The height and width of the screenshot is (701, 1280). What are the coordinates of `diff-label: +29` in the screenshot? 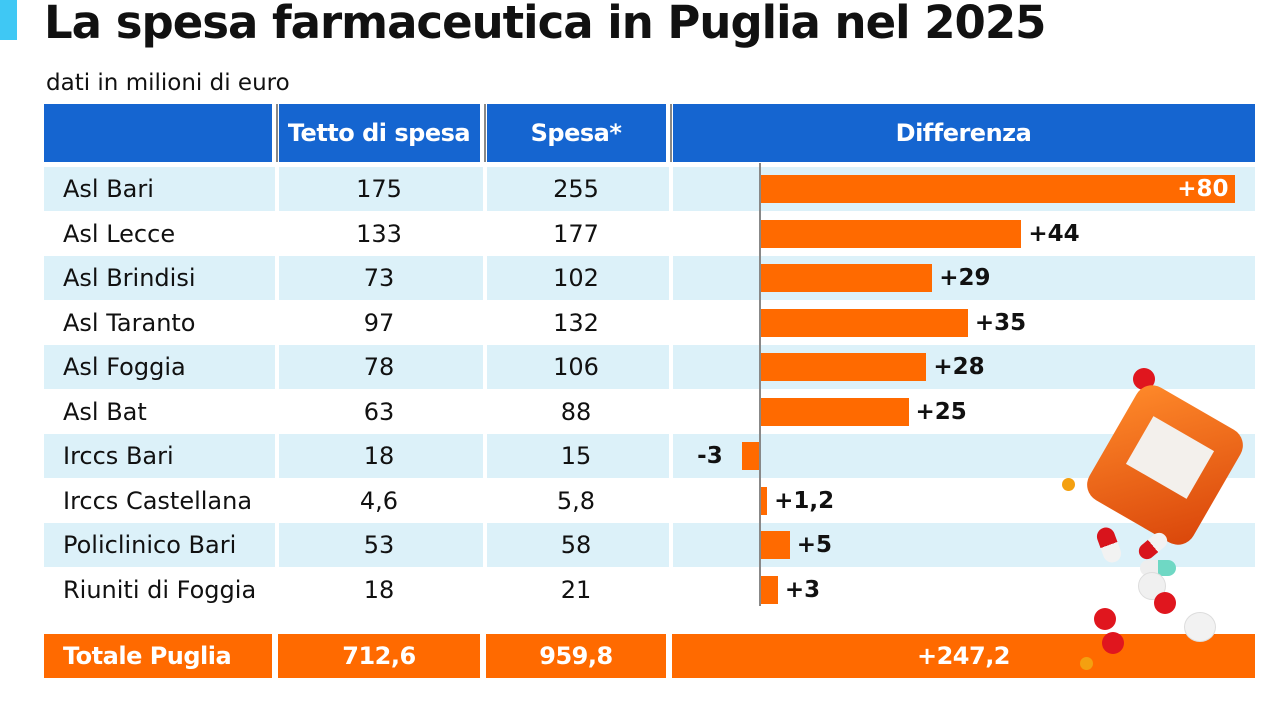 It's located at (965, 278).